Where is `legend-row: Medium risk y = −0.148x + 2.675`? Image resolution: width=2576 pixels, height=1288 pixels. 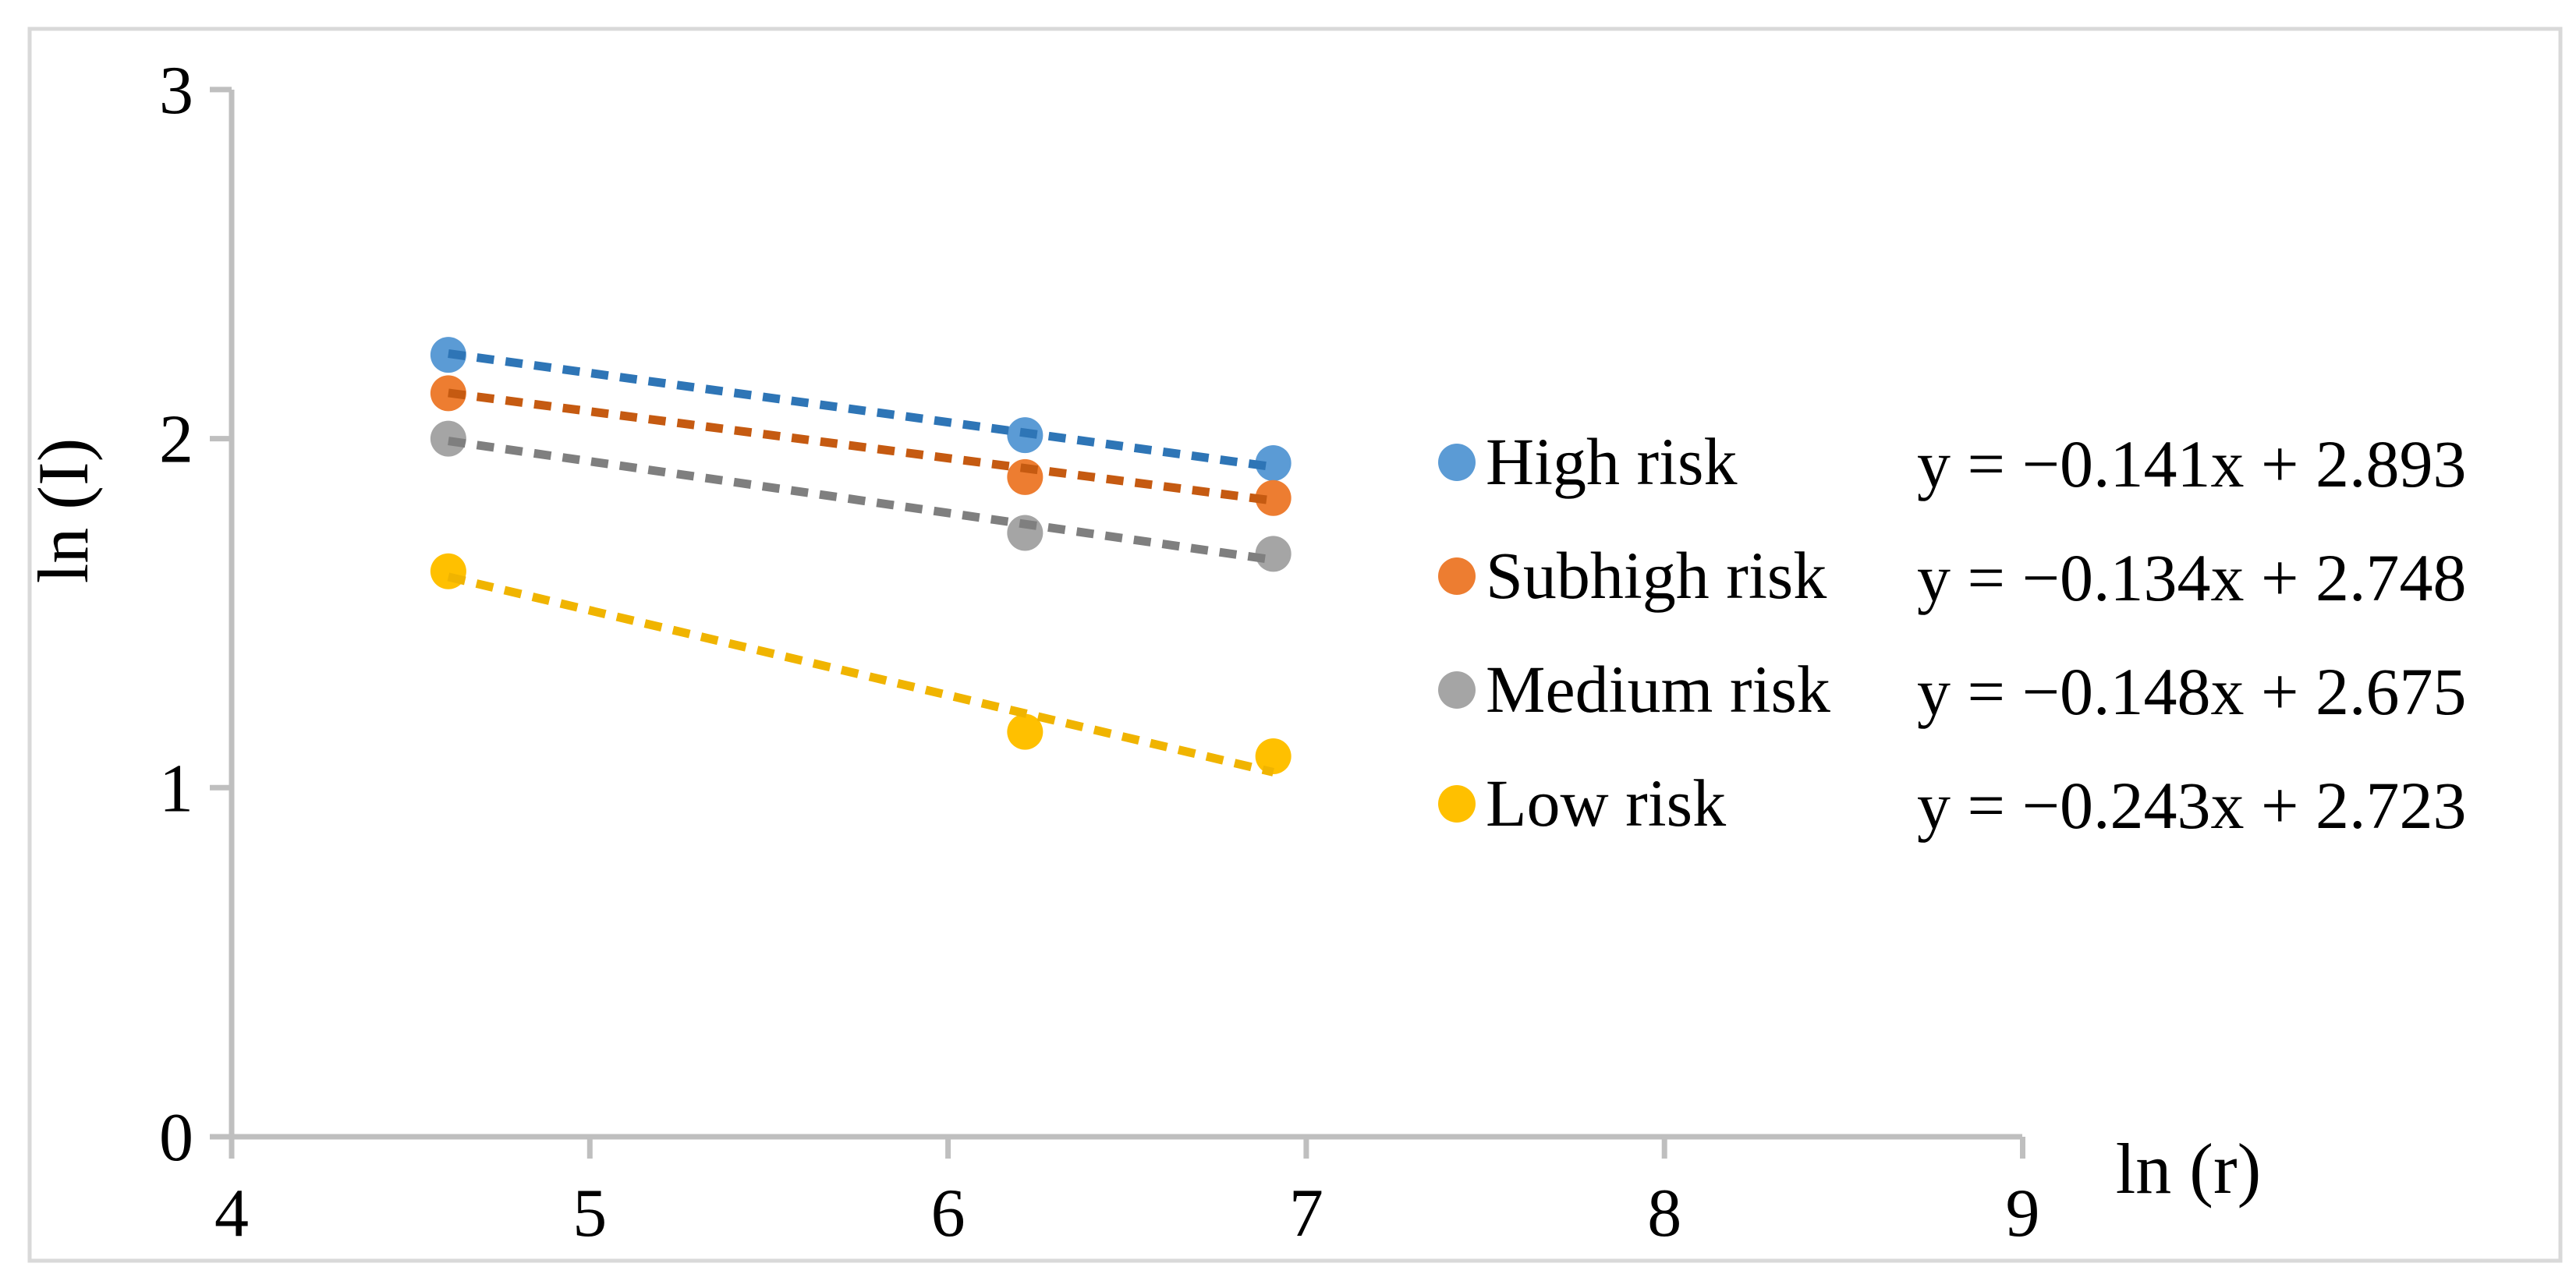
legend-row: Medium risk y = −0.148x + 2.675 is located at coordinates (1952, 690).